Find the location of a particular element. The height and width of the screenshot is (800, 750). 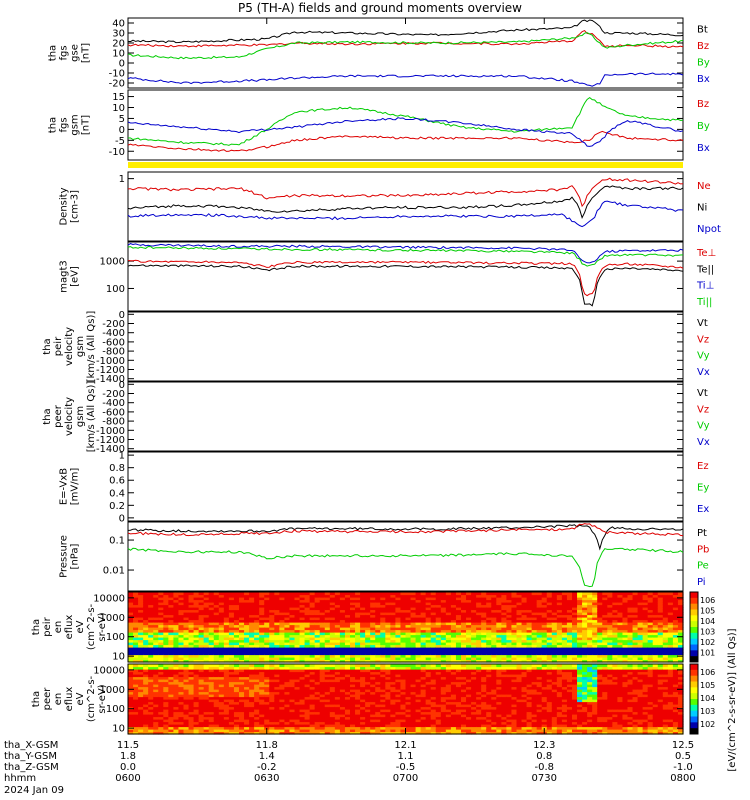

series-line-Bz is located at coordinates (405, 39).